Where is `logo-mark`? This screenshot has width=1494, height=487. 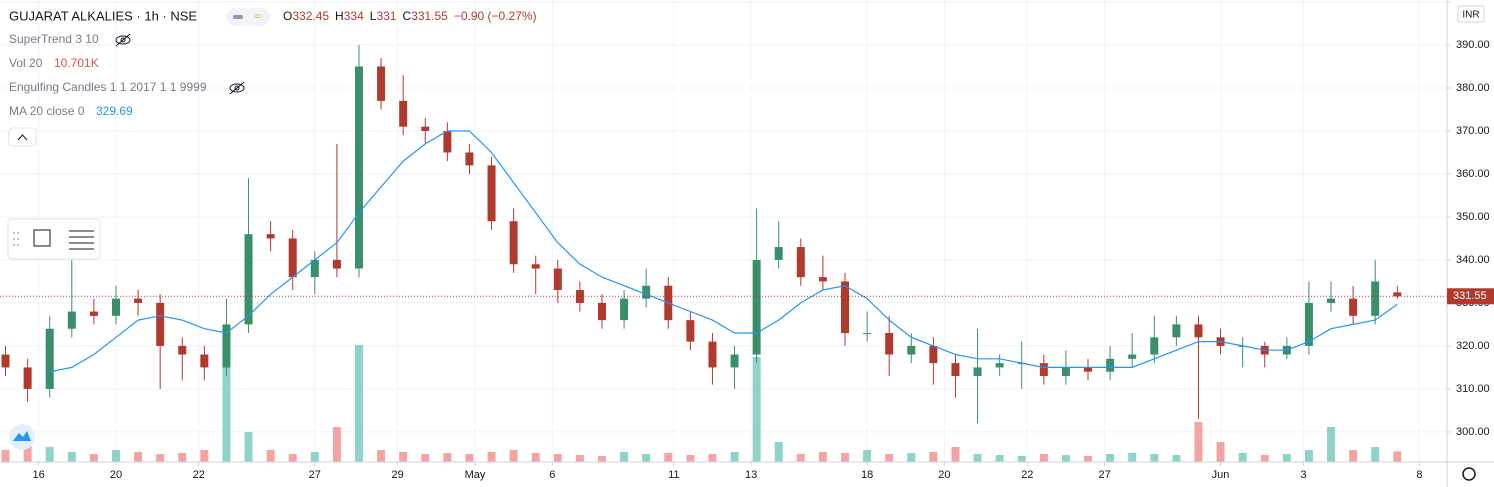
logo-mark is located at coordinates (22, 436).